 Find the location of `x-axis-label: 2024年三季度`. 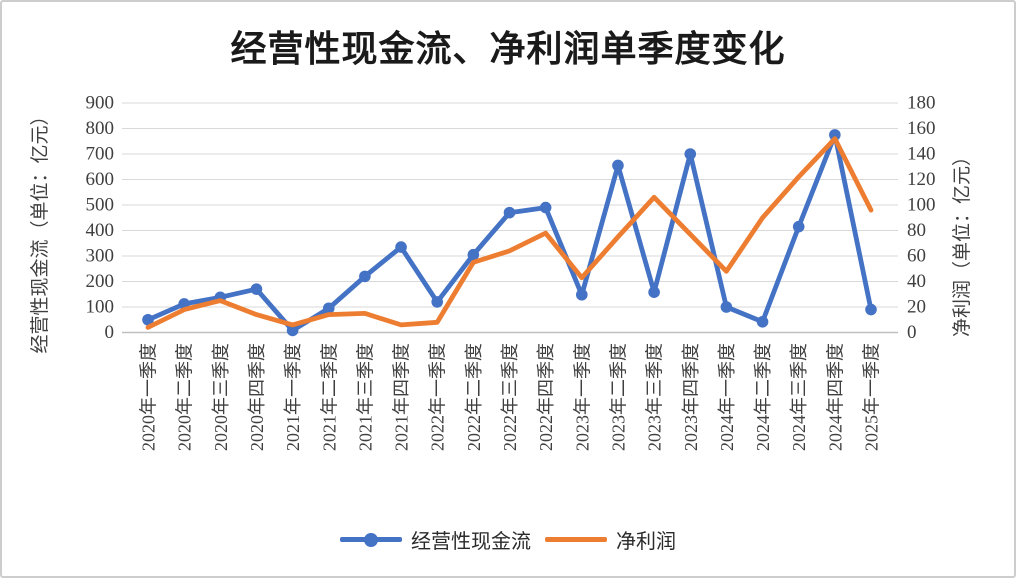

x-axis-label: 2024年三季度 is located at coordinates (799, 397).